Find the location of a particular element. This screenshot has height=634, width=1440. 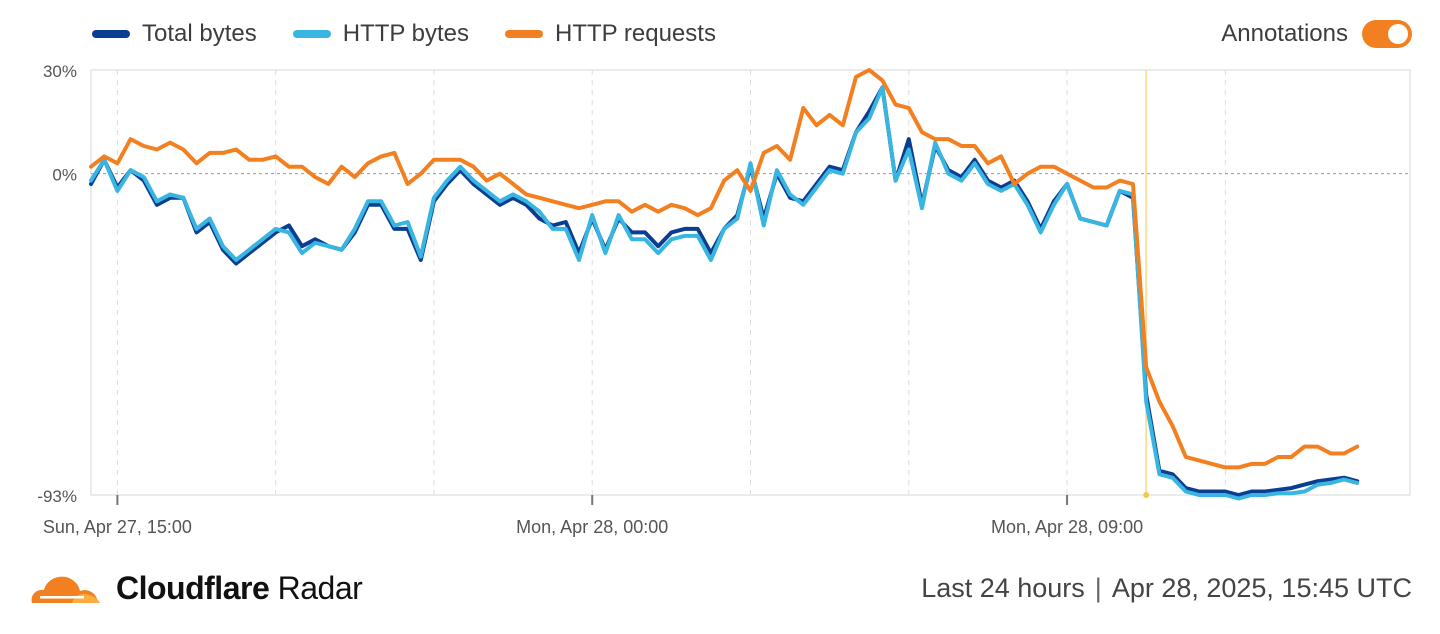

legend-swatch-total-bytes is located at coordinates (111, 34).